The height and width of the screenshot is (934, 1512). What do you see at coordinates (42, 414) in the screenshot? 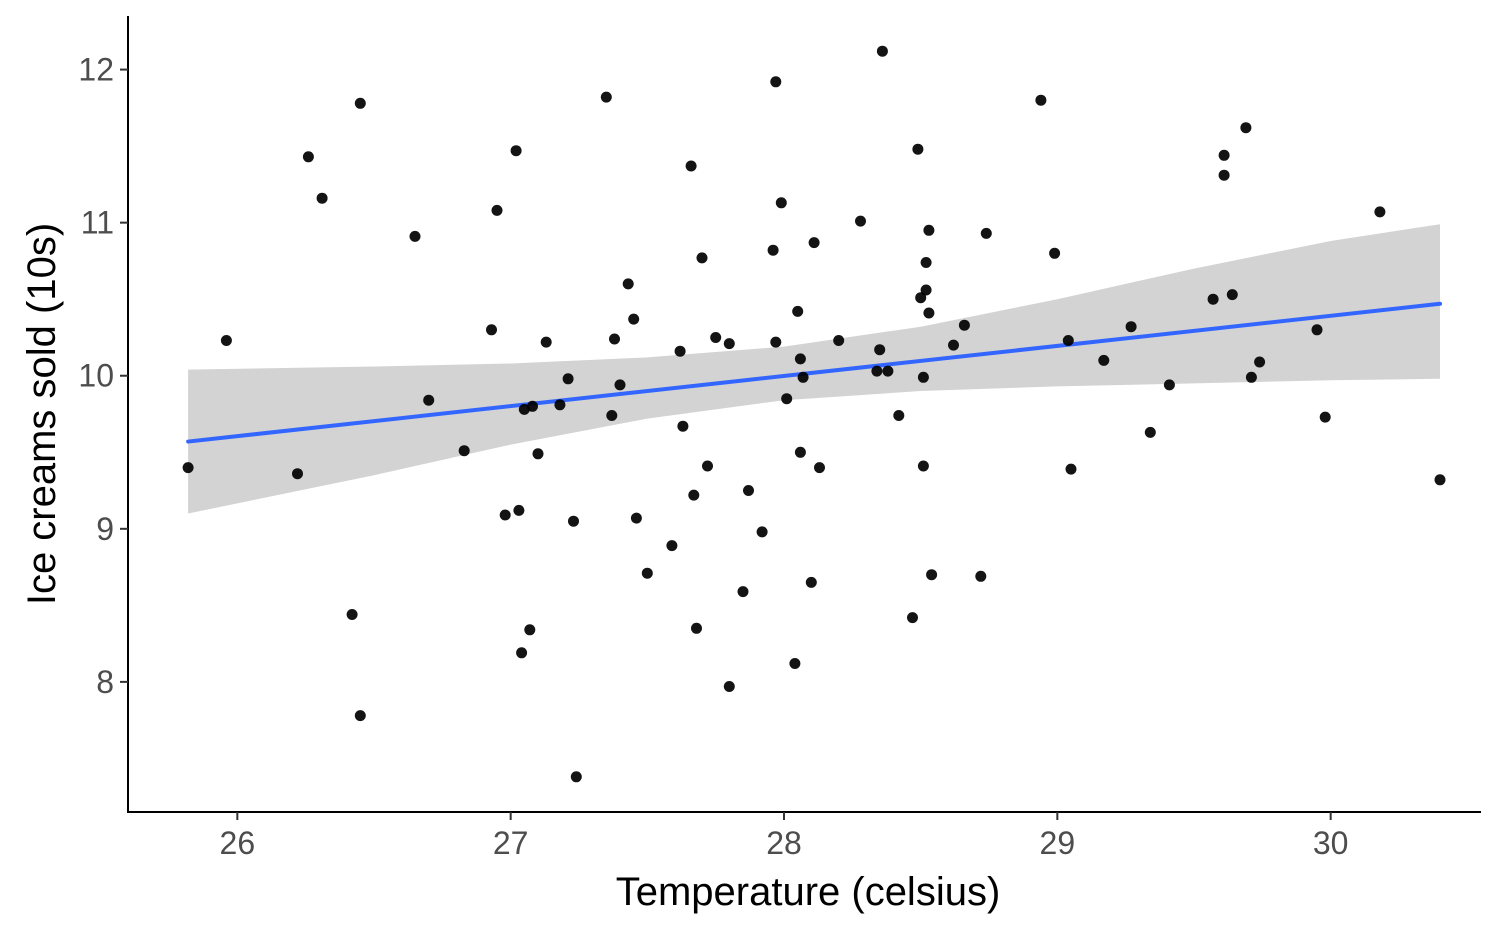
I see `y-axis-title: Ice creams sold (10s)` at bounding box center [42, 414].